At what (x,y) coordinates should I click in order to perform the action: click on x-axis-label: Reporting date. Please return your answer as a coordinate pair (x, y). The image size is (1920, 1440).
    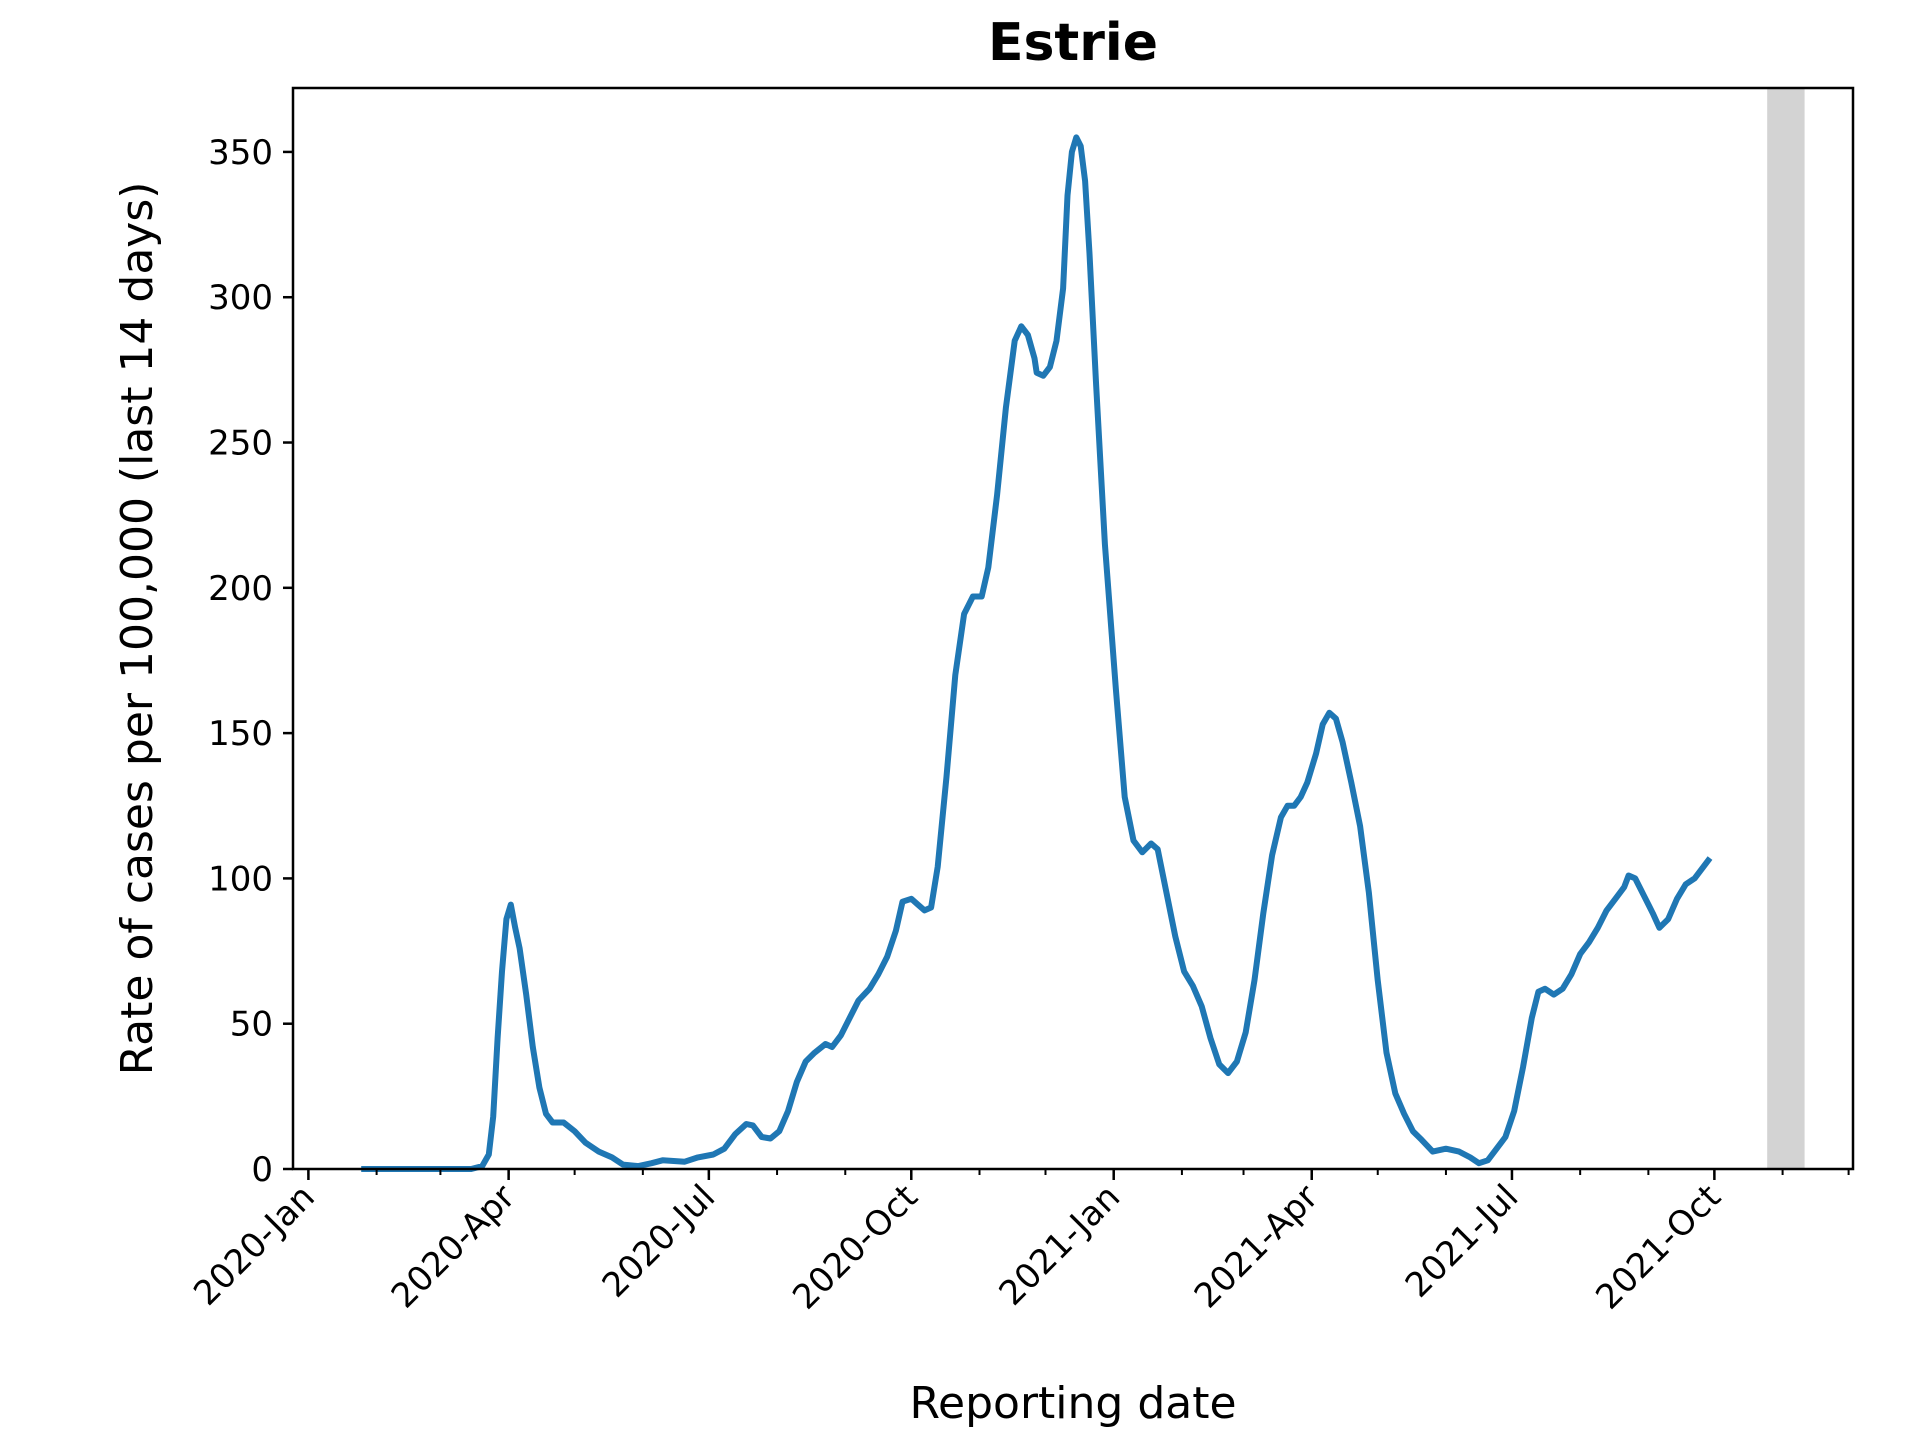
    Looking at the image, I should click on (1072, 1403).